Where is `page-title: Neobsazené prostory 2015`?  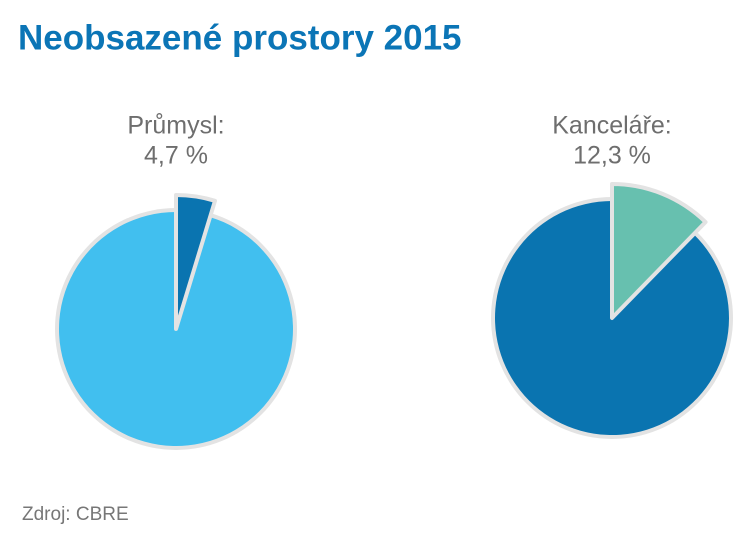
page-title: Neobsazené prostory 2015 is located at coordinates (240, 37).